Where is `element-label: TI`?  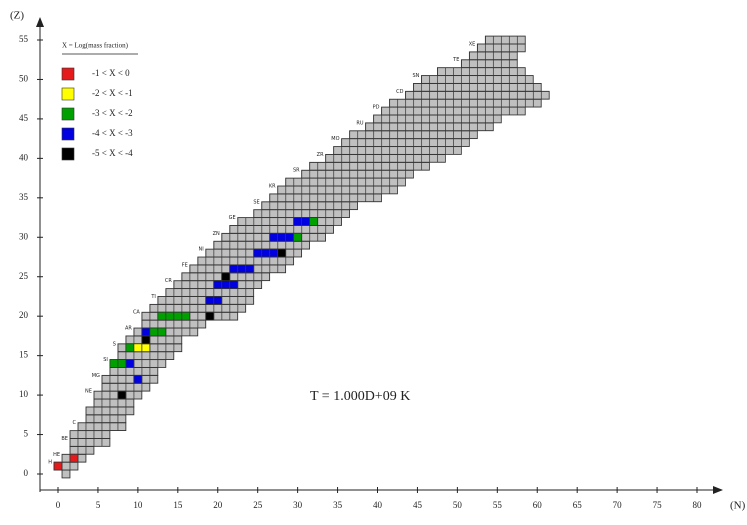 element-label: TI is located at coordinates (153, 297).